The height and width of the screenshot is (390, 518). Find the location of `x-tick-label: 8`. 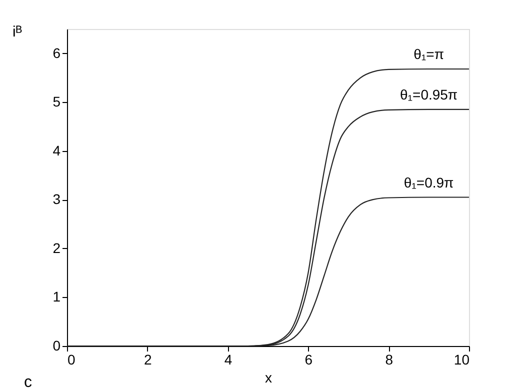

x-tick-label: 8 is located at coordinates (389, 360).